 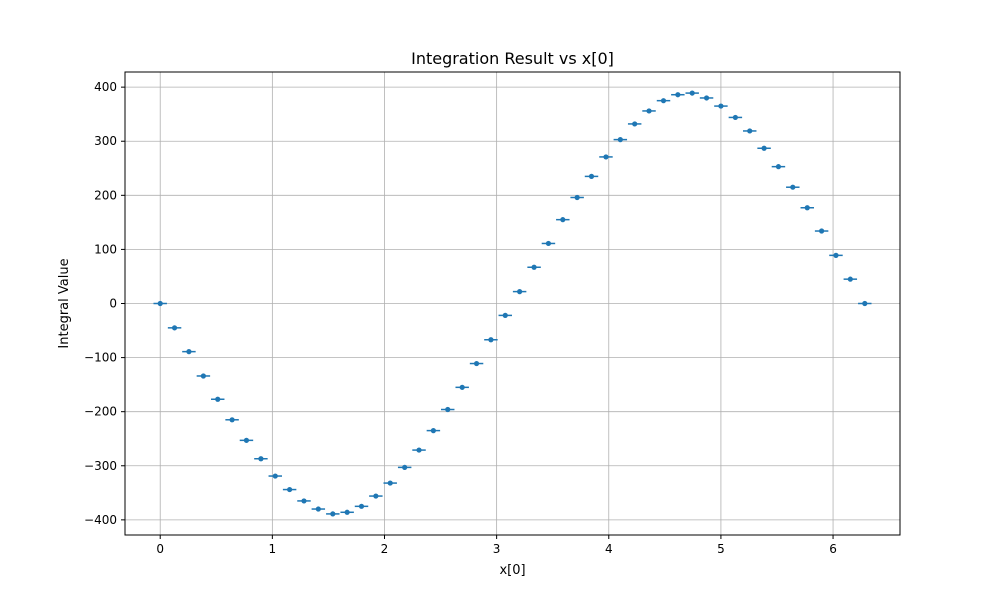 What do you see at coordinates (105, 195) in the screenshot?
I see `y-tick-label: 200` at bounding box center [105, 195].